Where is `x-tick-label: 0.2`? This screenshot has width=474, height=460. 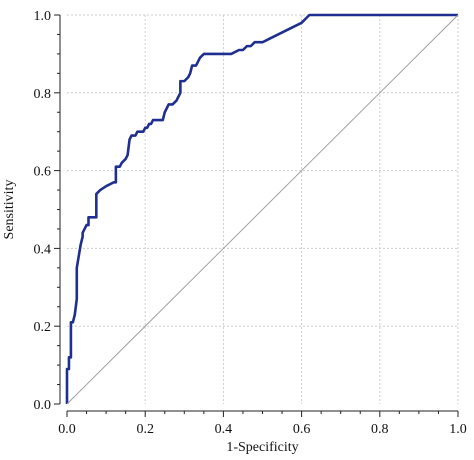
x-tick-label: 0.2 is located at coordinates (145, 429).